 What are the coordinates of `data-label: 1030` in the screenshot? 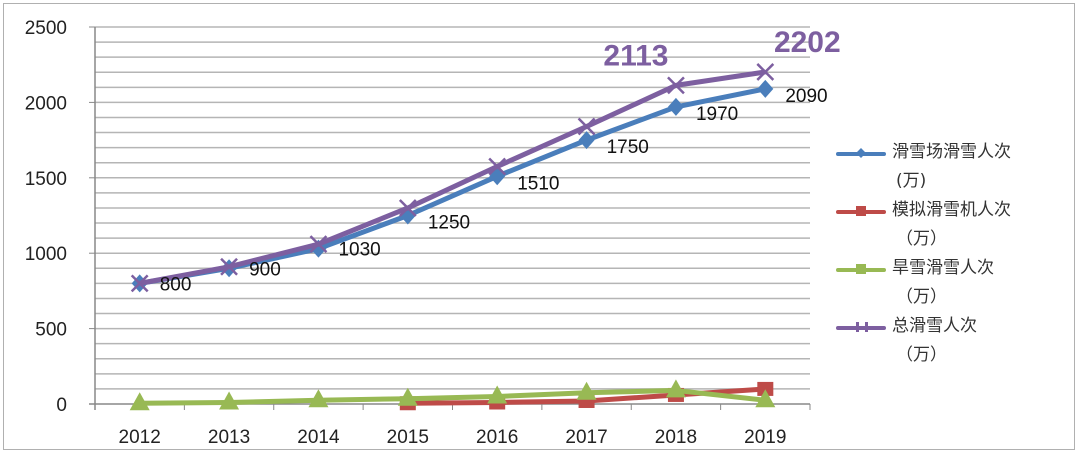 It's located at (359, 250).